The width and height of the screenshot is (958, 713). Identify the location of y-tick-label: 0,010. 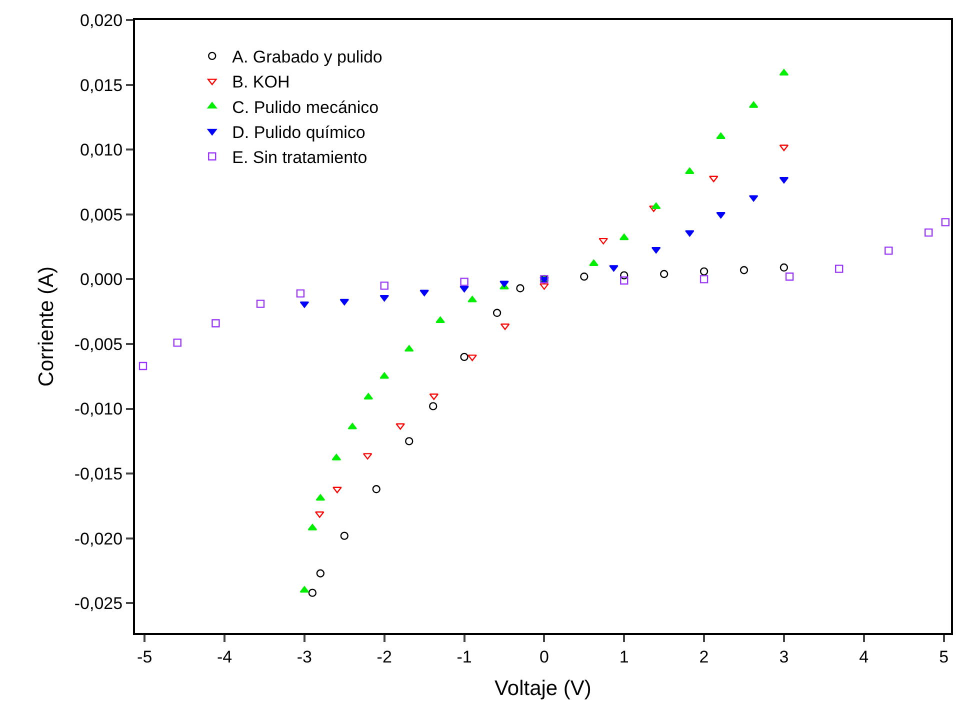
(101, 150).